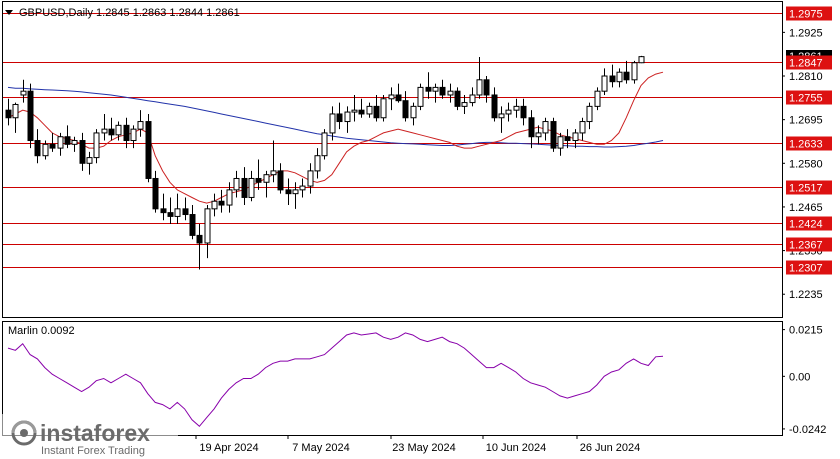 The image size is (840, 459). I want to click on date-label: 26 Jun 2024, so click(610, 448).